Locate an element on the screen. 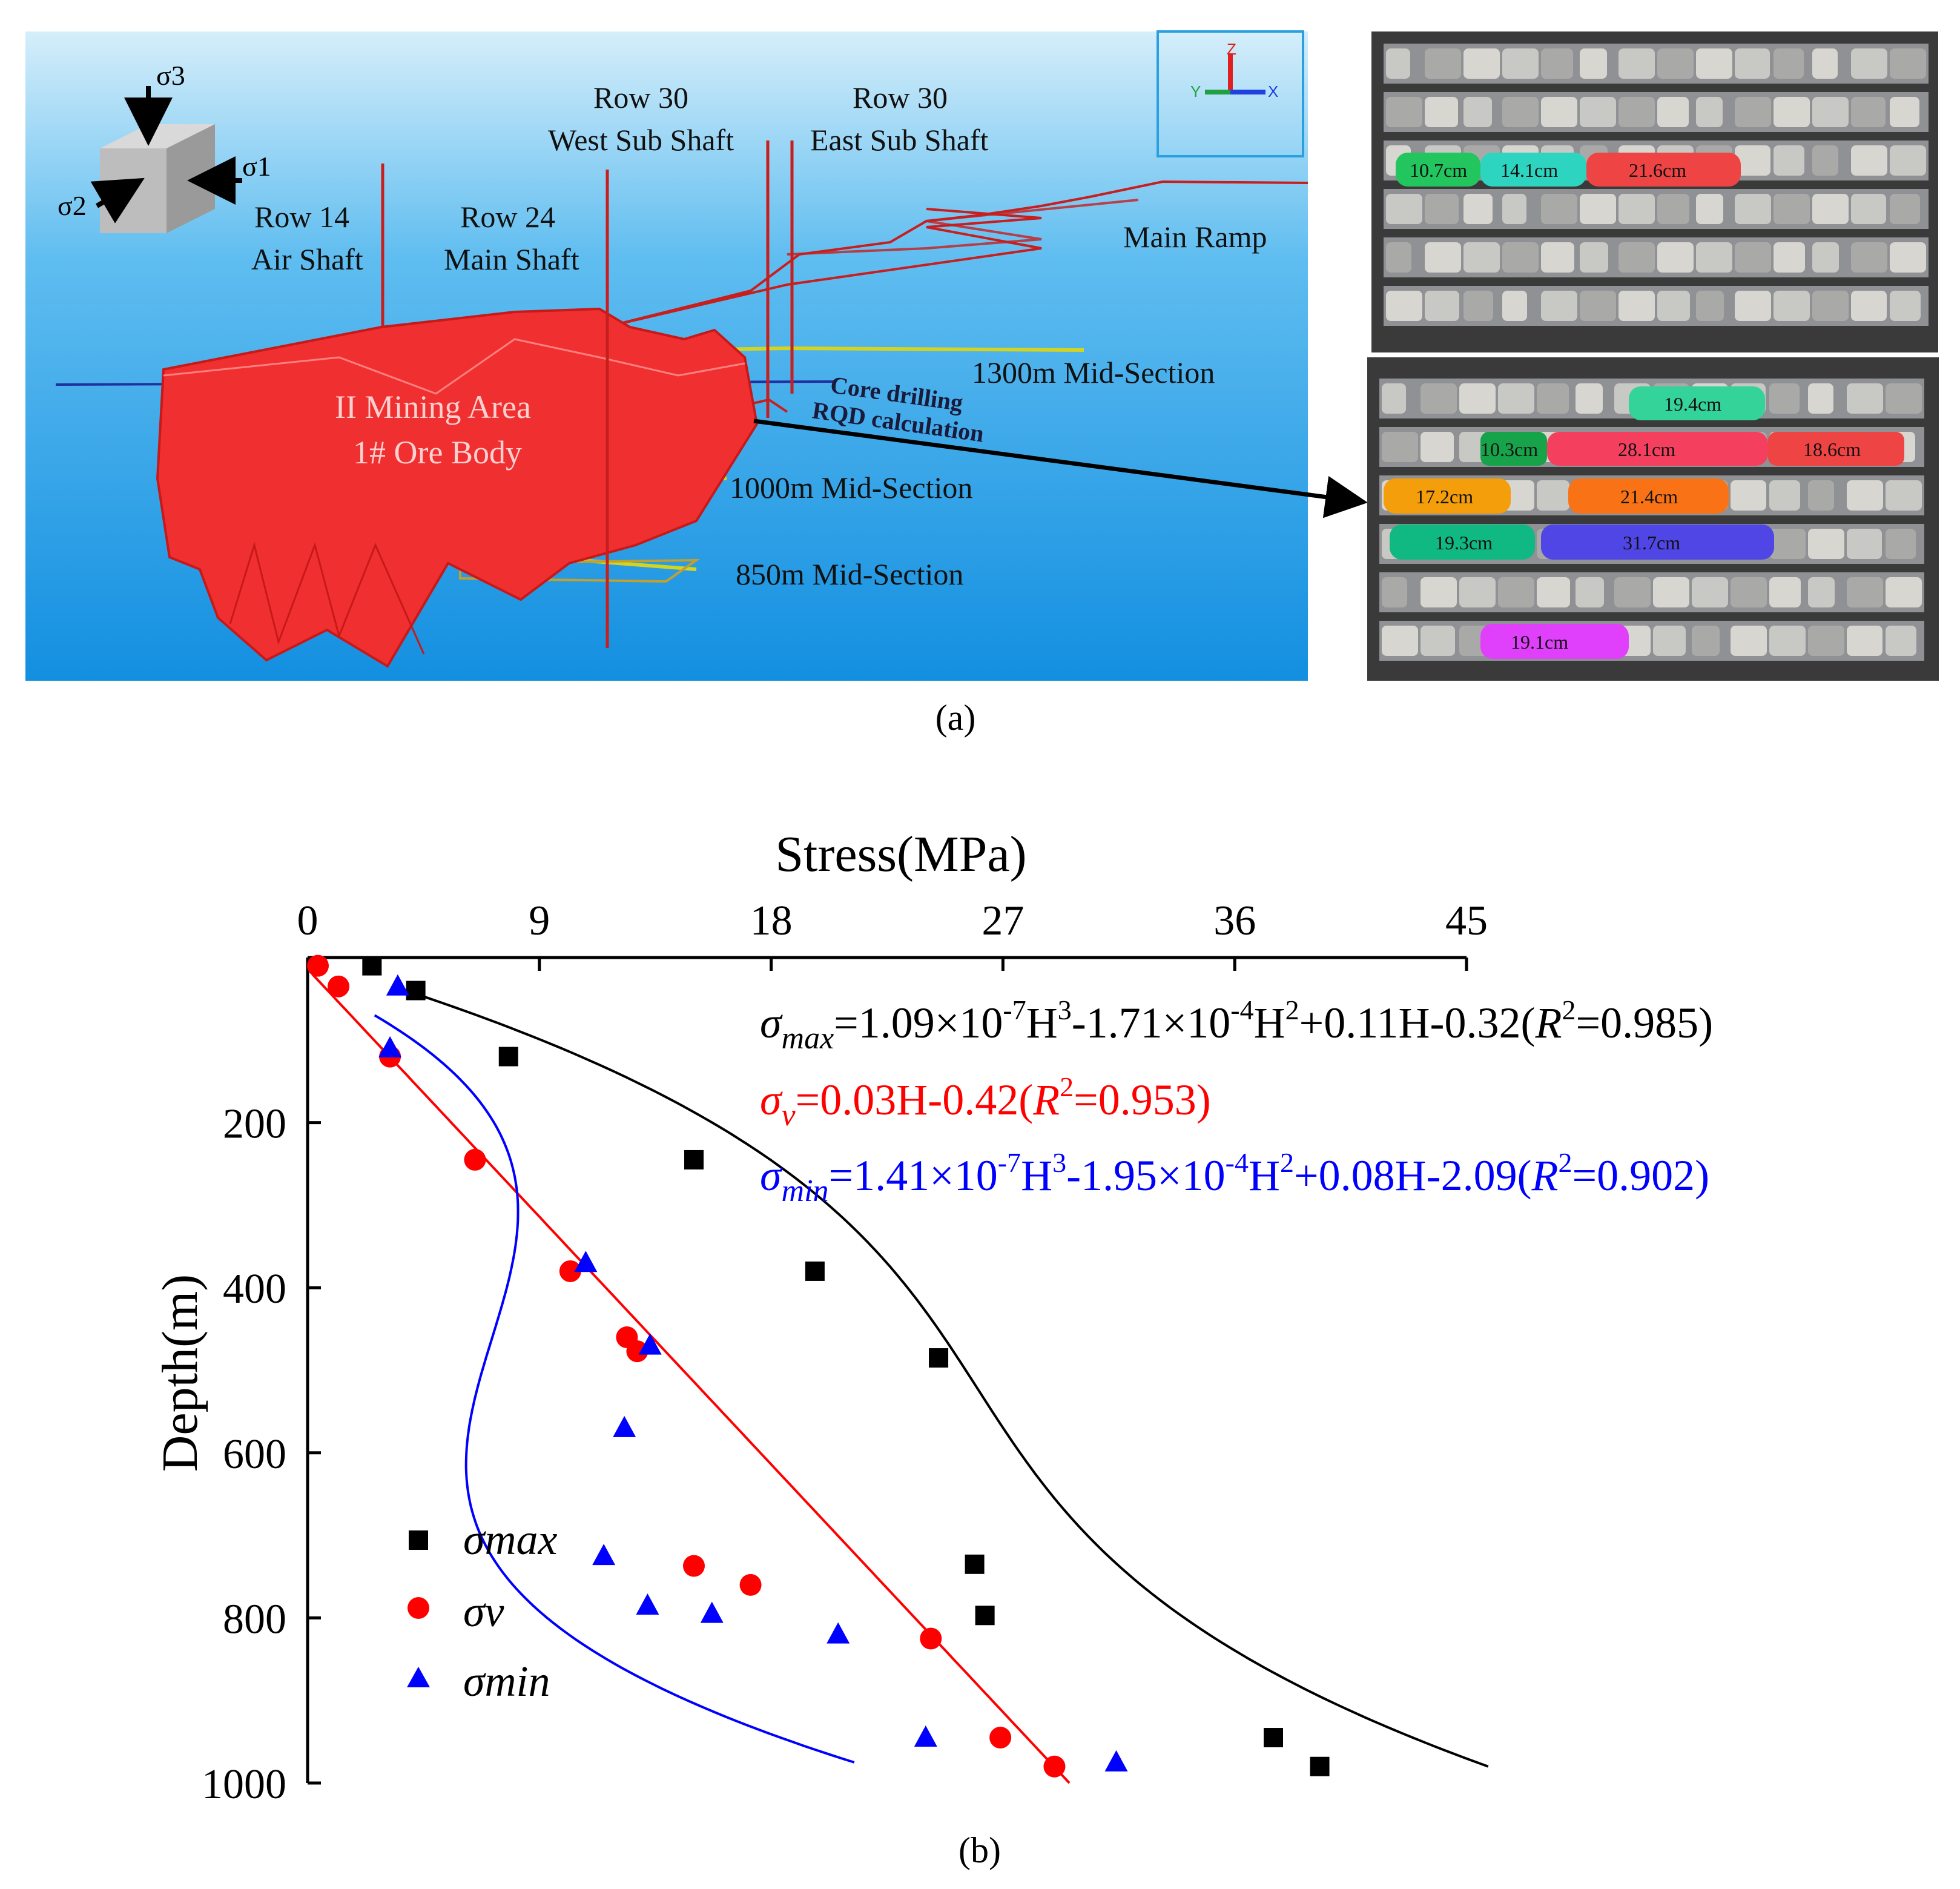  ore-body-label-2: 1# Ore Body is located at coordinates (438, 452).